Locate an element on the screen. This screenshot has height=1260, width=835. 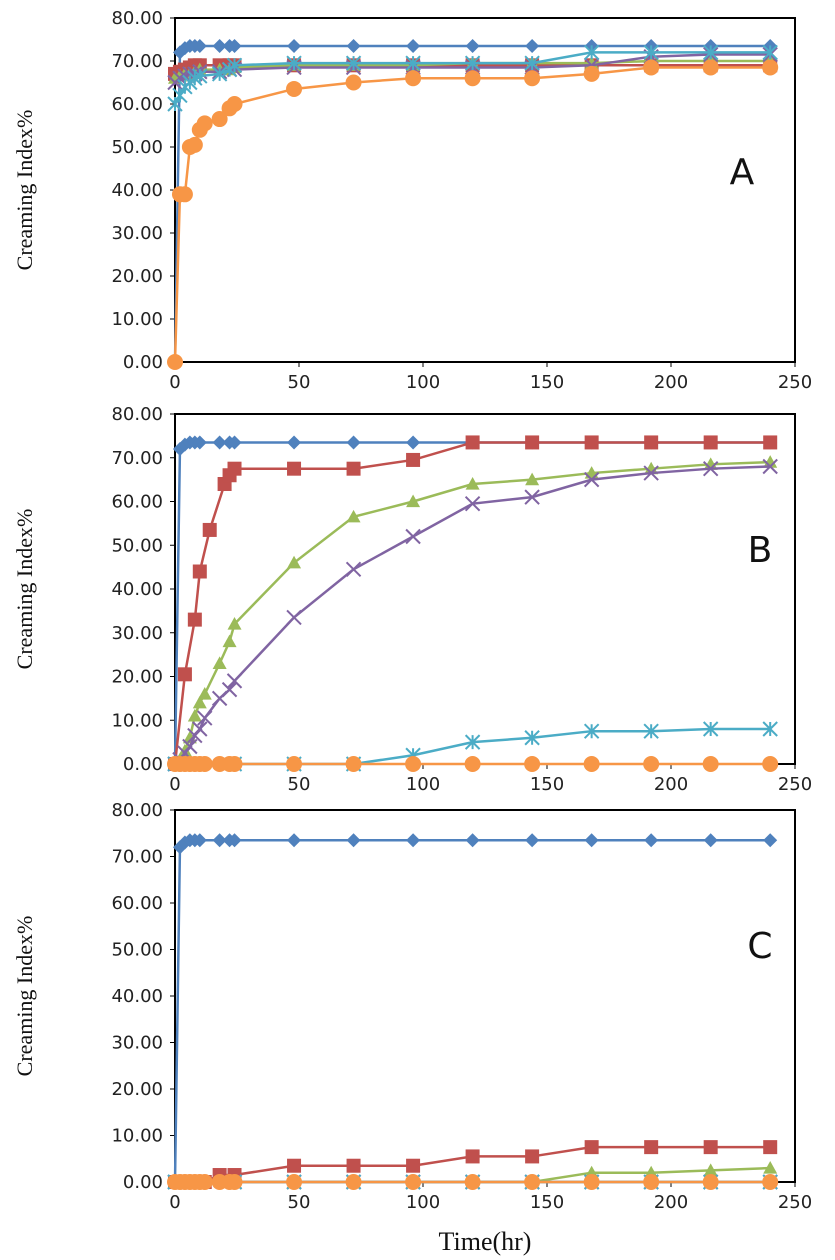
y-tick-label: 60.00 is located at coordinates (137, 903).